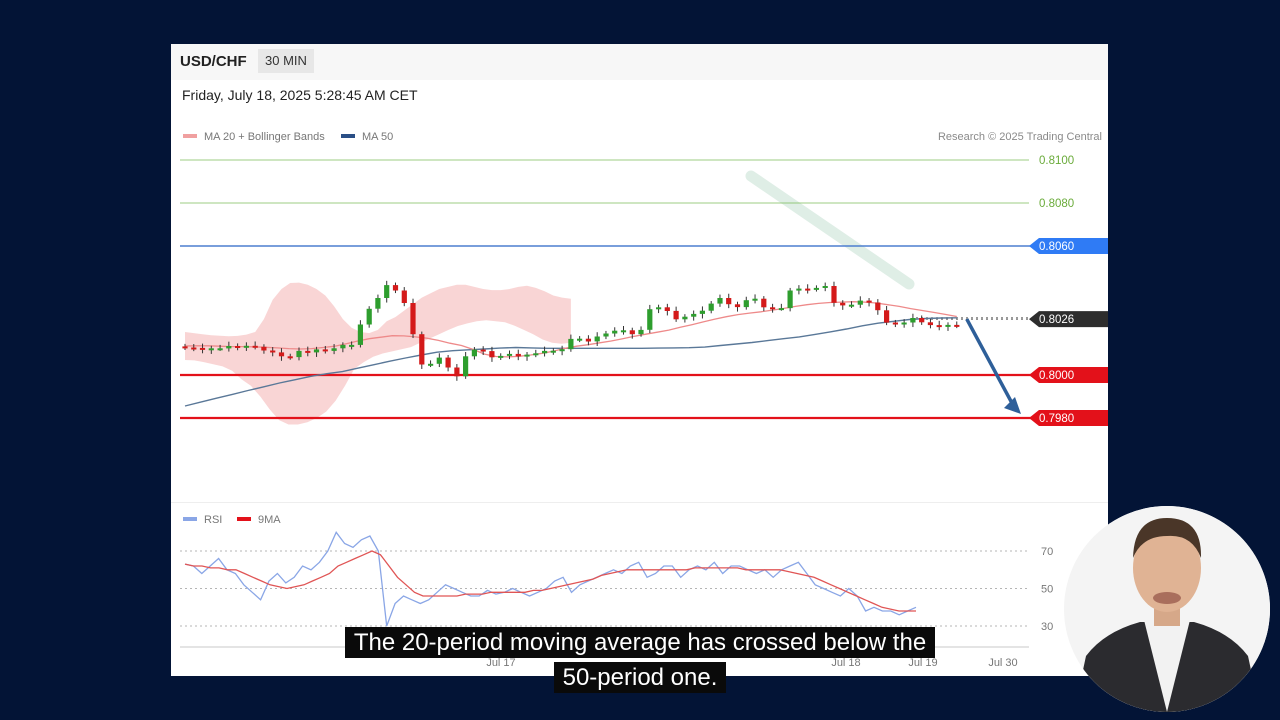  I want to click on presenter-face, so click(1167, 568).